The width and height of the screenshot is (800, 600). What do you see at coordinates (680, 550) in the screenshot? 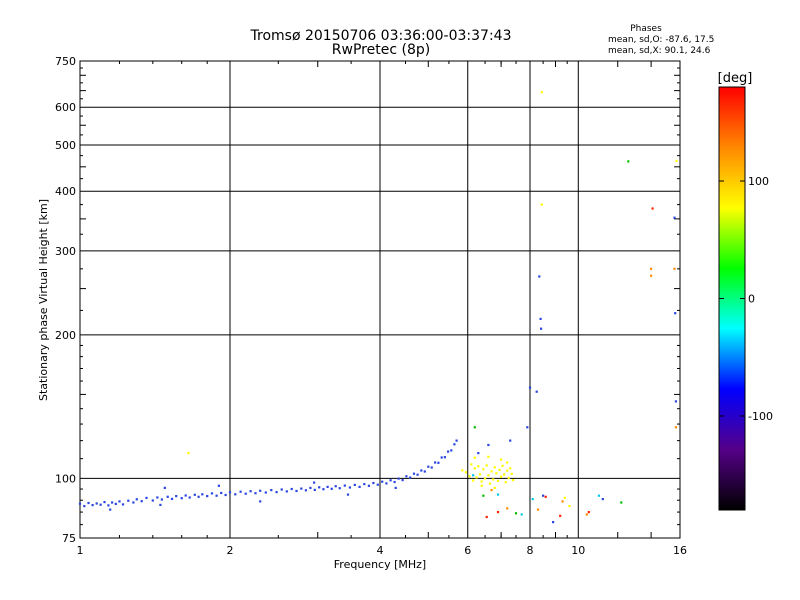
I see `x-tick-label: 16` at bounding box center [680, 550].